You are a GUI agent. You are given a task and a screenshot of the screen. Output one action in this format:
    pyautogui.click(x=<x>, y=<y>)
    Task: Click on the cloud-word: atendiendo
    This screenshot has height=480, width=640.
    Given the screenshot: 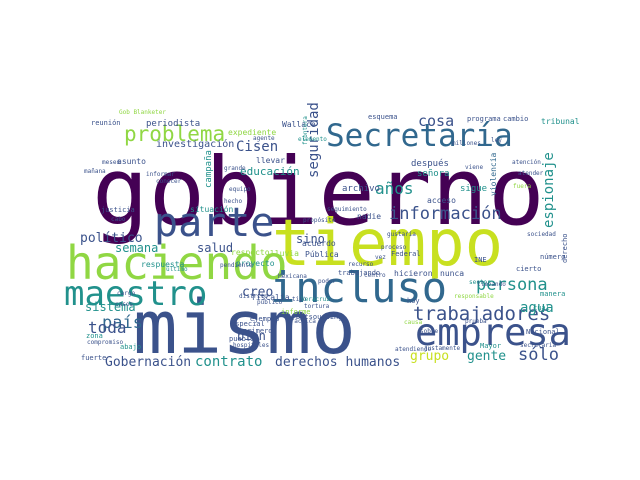 What is the action you would take?
    pyautogui.click(x=413, y=349)
    